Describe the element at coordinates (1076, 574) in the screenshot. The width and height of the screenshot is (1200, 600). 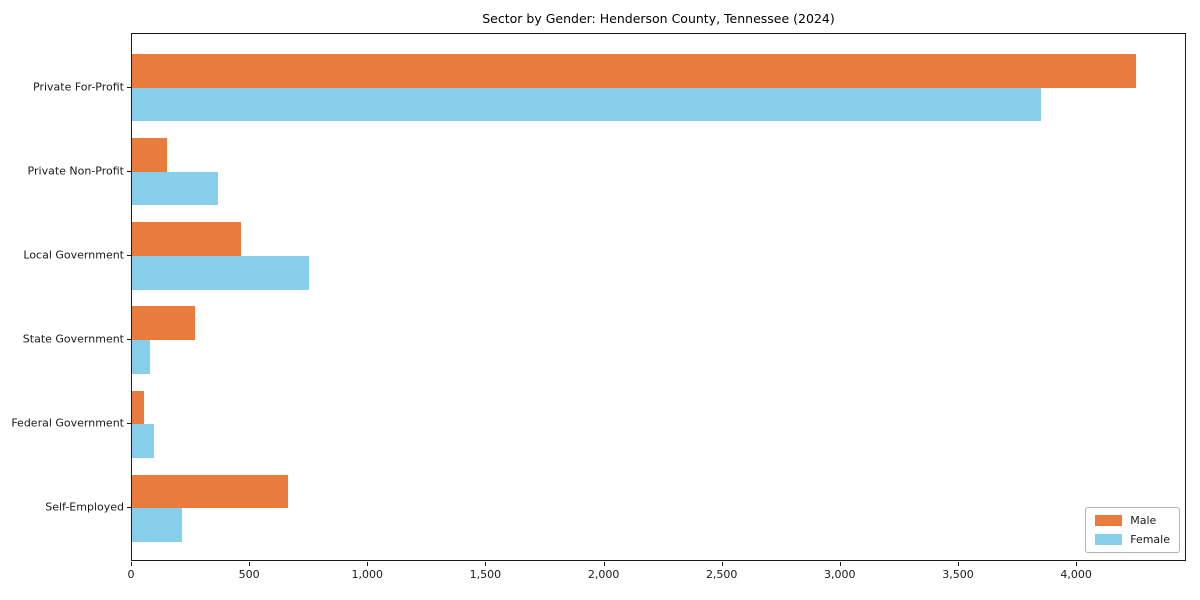
I see `x-tick-label-4000: 4,000` at that location.